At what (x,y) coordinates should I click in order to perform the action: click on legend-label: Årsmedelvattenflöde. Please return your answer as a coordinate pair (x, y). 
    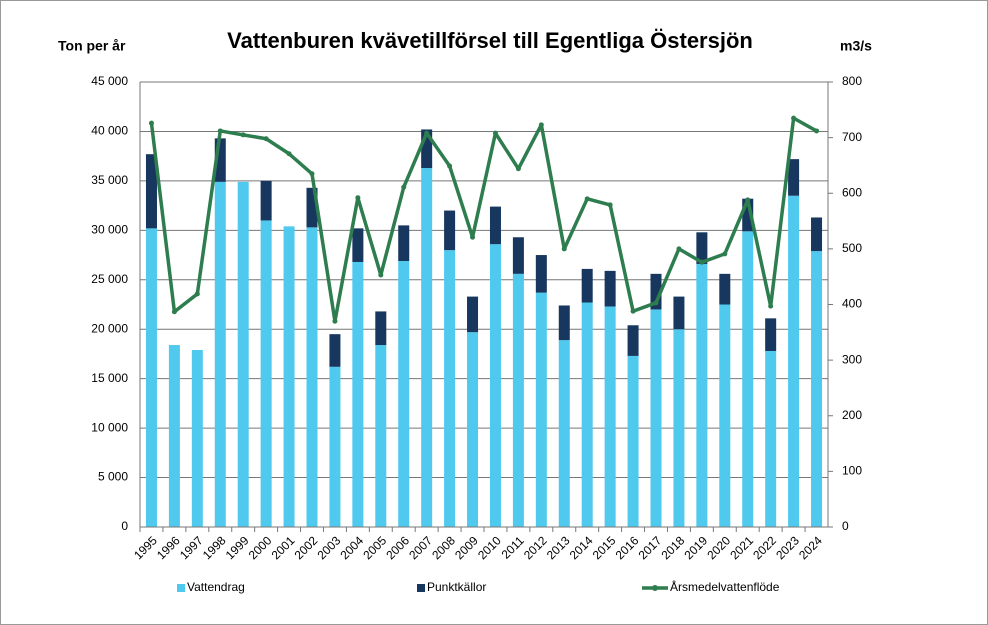
    Looking at the image, I should click on (725, 586).